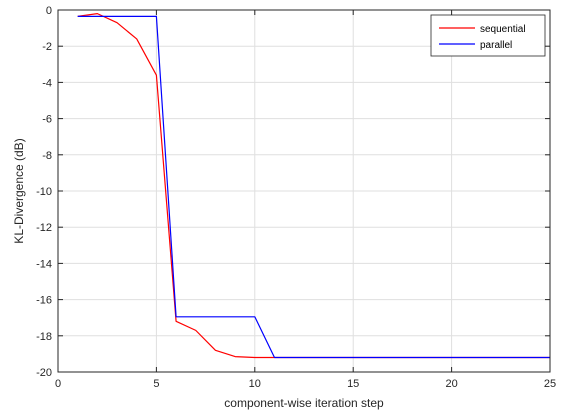 The image size is (566, 416). Describe the element at coordinates (44, 301) in the screenshot. I see `y-tick-label: -16` at that location.